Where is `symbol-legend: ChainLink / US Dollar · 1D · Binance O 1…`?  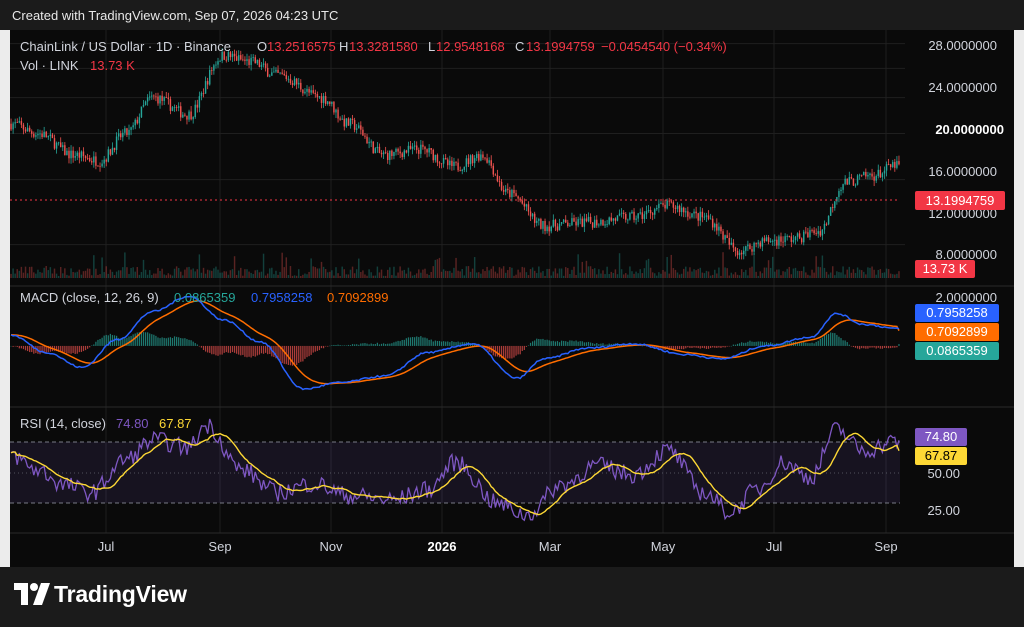 symbol-legend: ChainLink / US Dollar · 1D · Binance O 1… is located at coordinates (373, 56).